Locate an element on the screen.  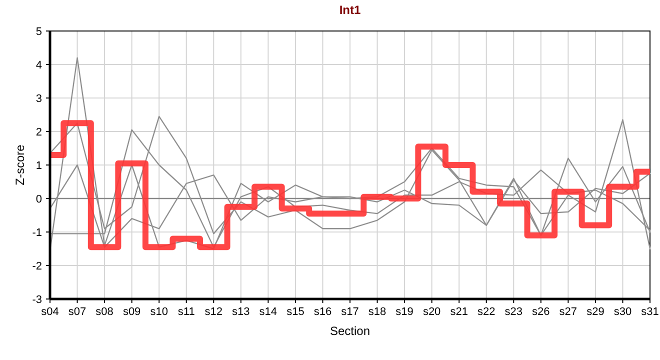
x-tick-label: s18 is located at coordinates (377, 312).